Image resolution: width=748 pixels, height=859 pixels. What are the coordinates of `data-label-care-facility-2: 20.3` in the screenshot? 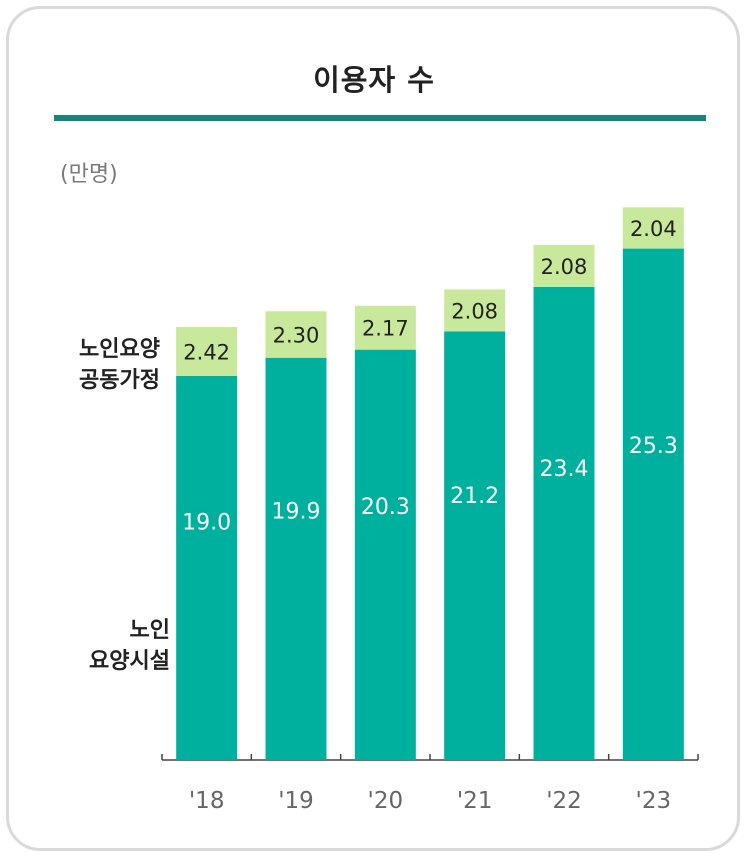 It's located at (385, 507).